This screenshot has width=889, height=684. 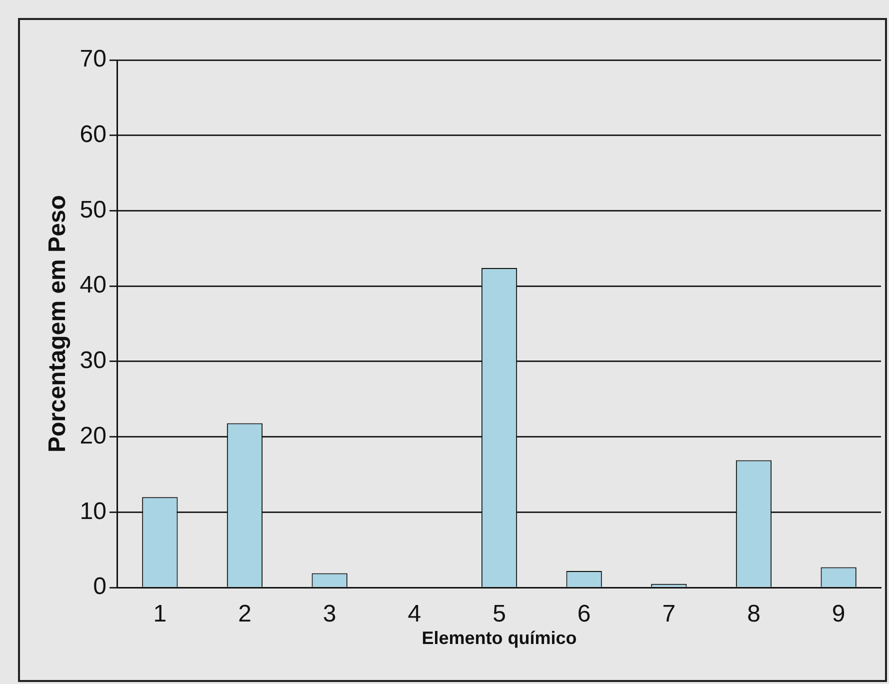 What do you see at coordinates (93, 511) in the screenshot?
I see `y-tick-label: 10` at bounding box center [93, 511].